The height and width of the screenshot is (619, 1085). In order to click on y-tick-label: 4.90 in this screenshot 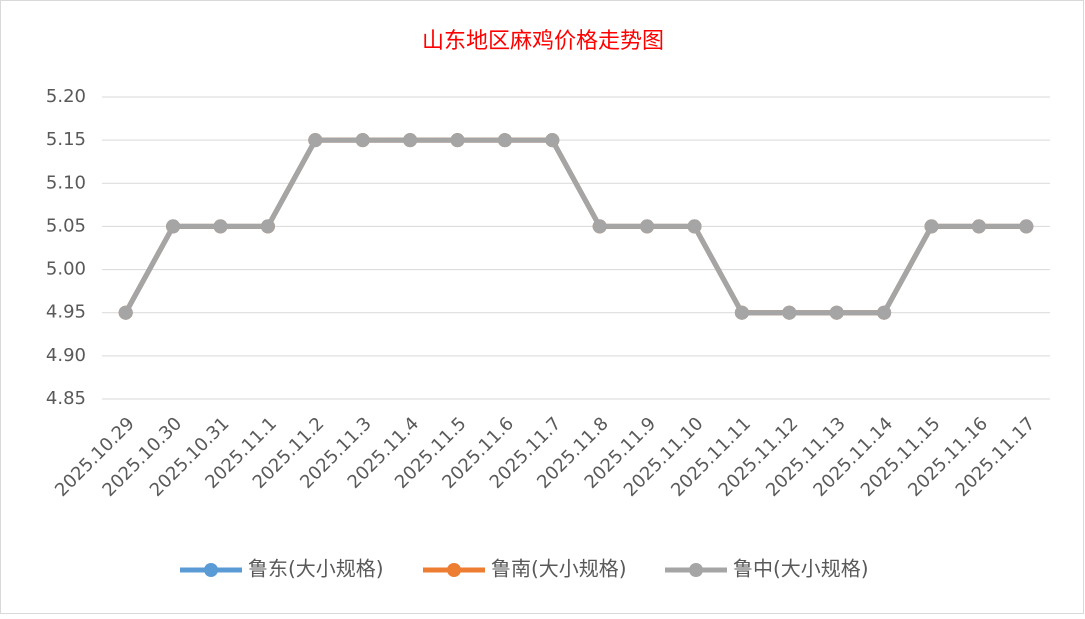, I will do `click(66, 355)`.